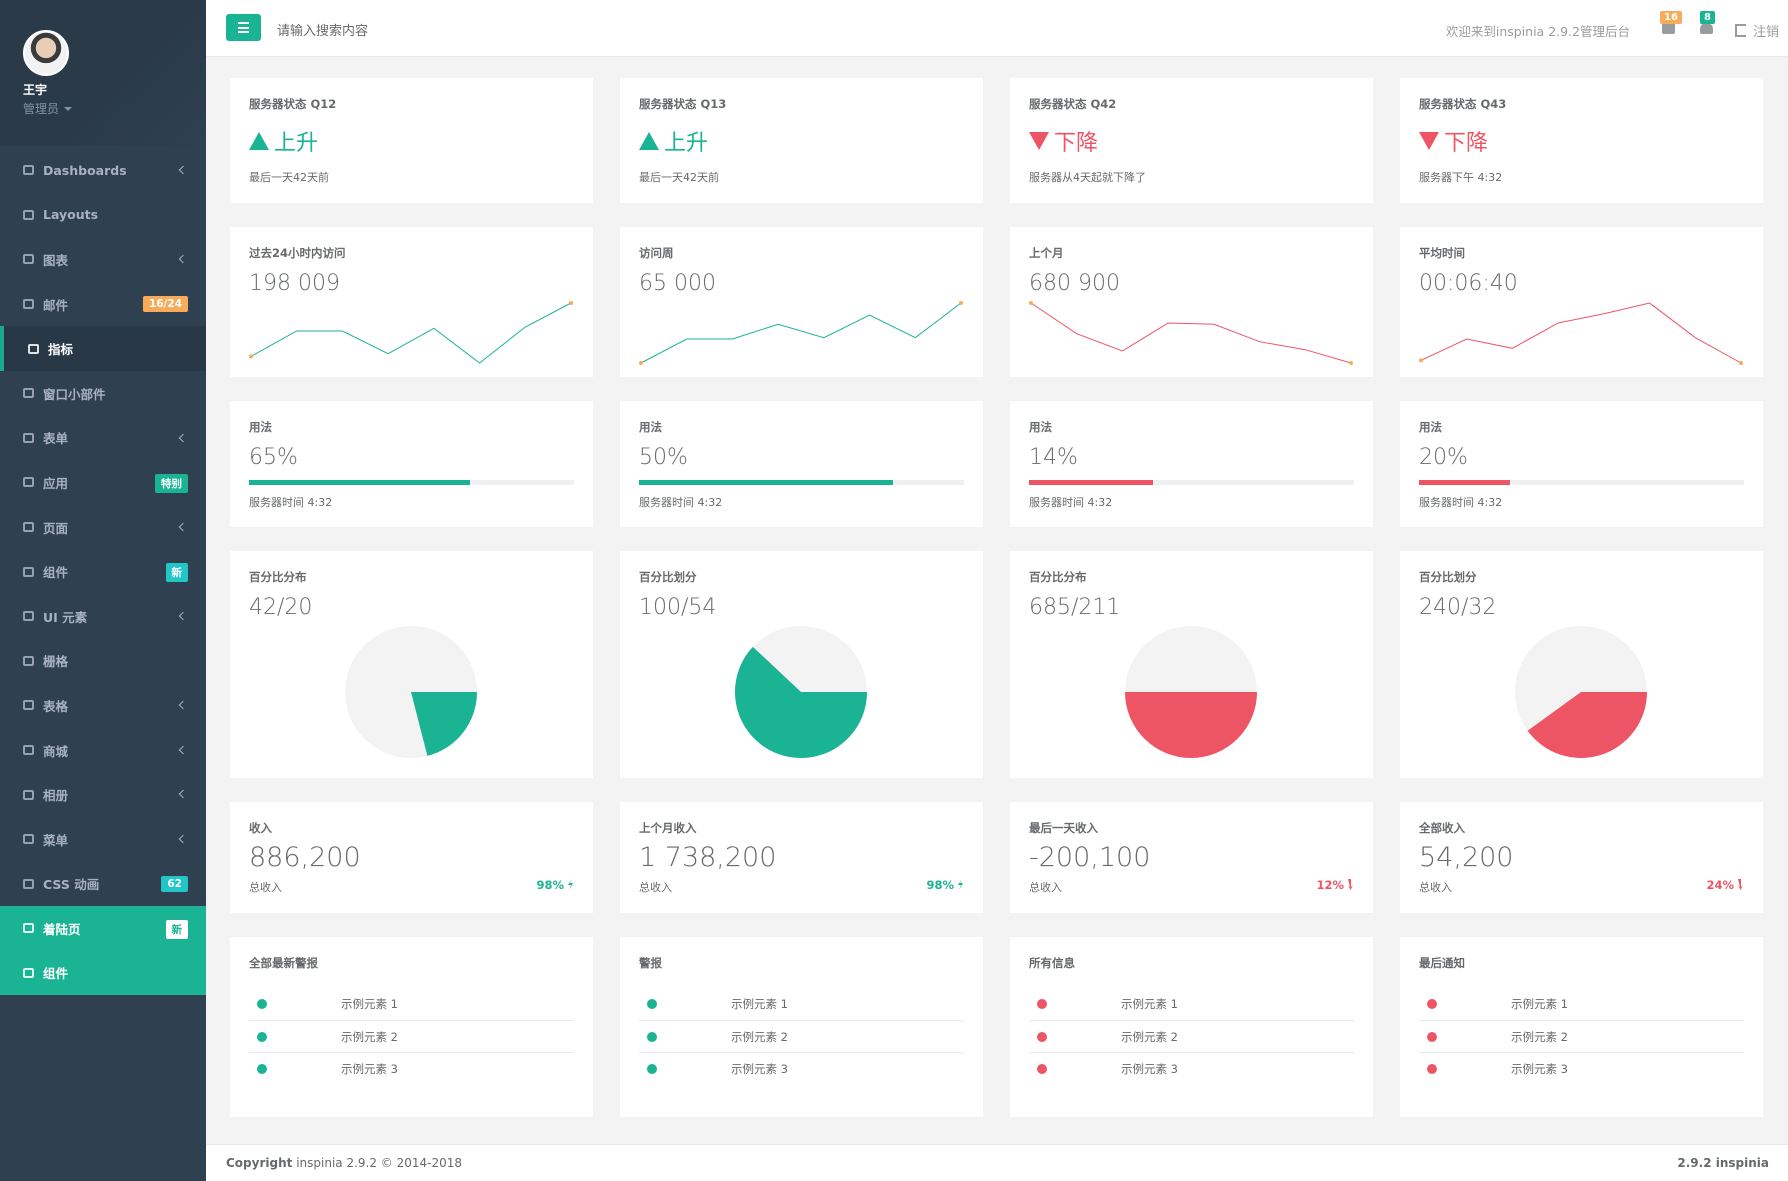 Image resolution: width=1788 pixels, height=1181 pixels. What do you see at coordinates (766, 482) in the screenshot?
I see `progress-bar` at bounding box center [766, 482].